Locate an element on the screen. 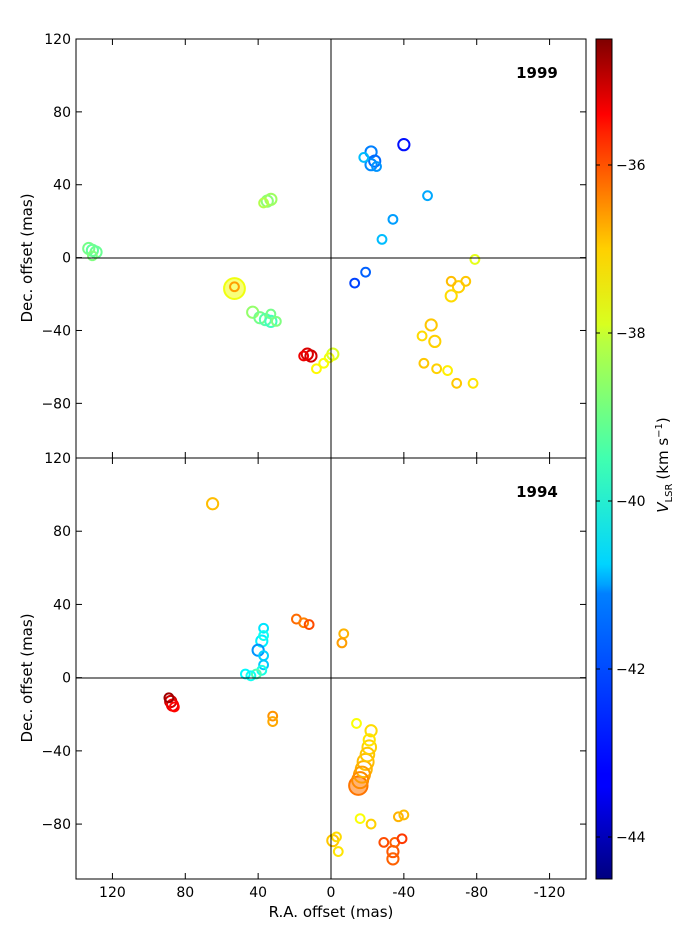 The width and height of the screenshot is (680, 938). colorbar-tick-label-3: −42 is located at coordinates (631, 670).